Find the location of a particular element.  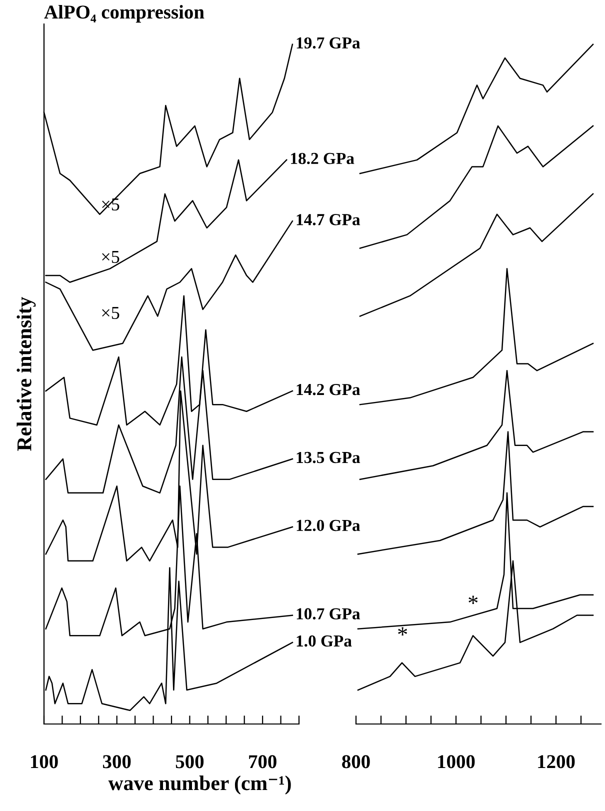

x-tick-label: 100 is located at coordinates (44, 761).